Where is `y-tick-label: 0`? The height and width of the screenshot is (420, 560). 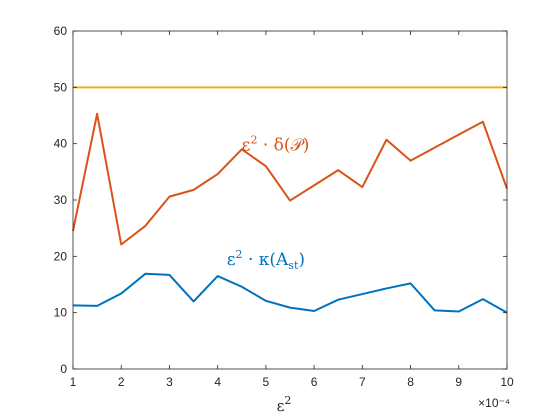 y-tick-label: 0 is located at coordinates (63, 369).